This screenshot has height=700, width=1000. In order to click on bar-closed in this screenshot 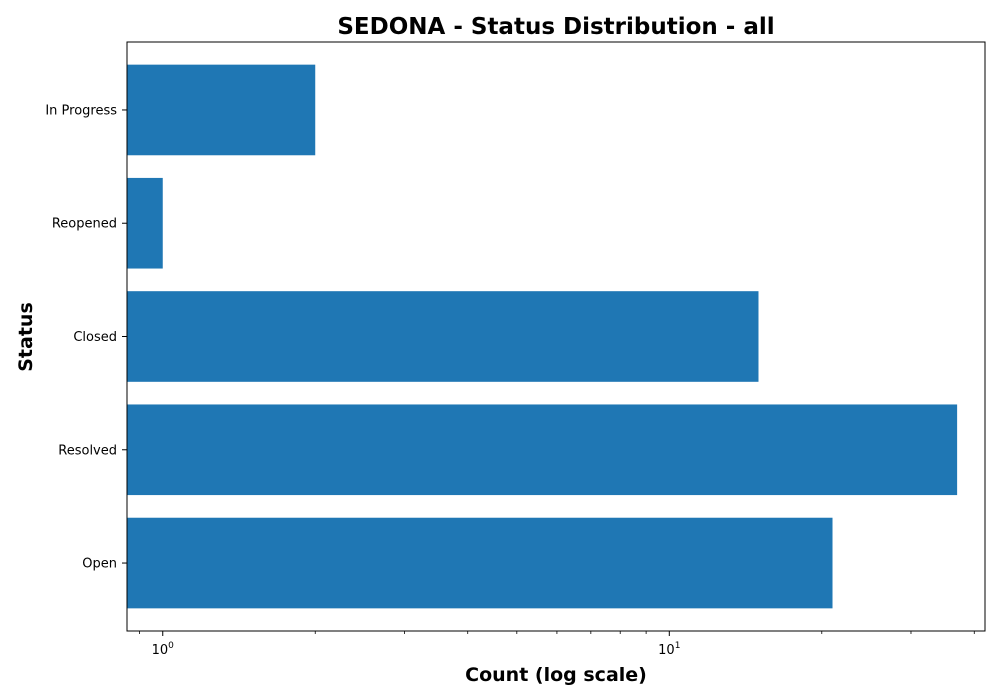, I will do `click(443, 336)`.